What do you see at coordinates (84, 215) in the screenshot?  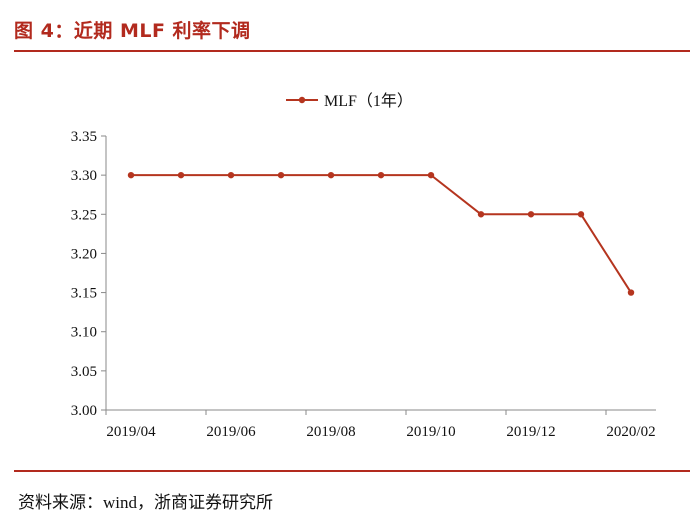 I see `y-tick-label: 3.25` at bounding box center [84, 215].